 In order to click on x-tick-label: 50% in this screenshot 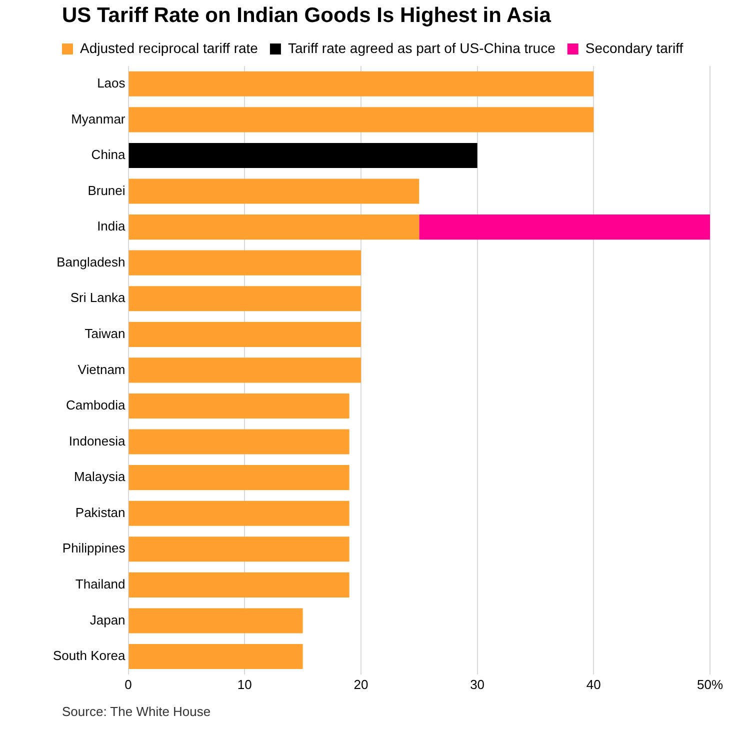, I will do `click(710, 684)`.